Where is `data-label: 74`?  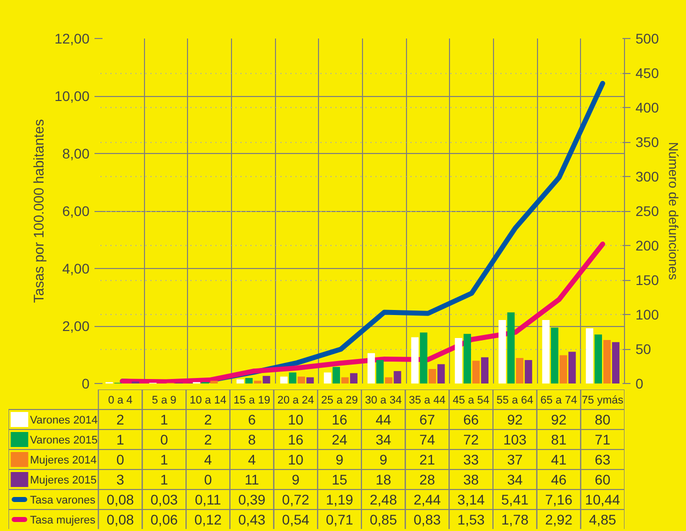
data-label: 74 is located at coordinates (427, 440).